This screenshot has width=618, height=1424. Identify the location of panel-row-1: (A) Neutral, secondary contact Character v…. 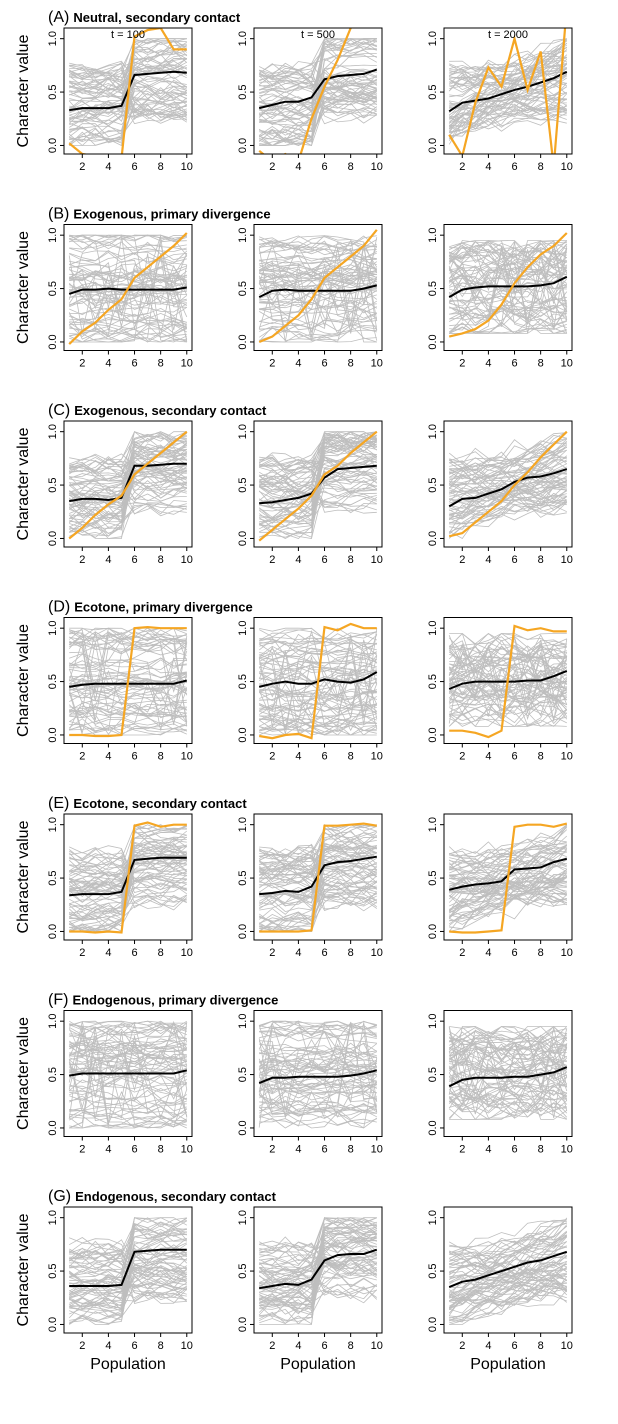
(294, 91).